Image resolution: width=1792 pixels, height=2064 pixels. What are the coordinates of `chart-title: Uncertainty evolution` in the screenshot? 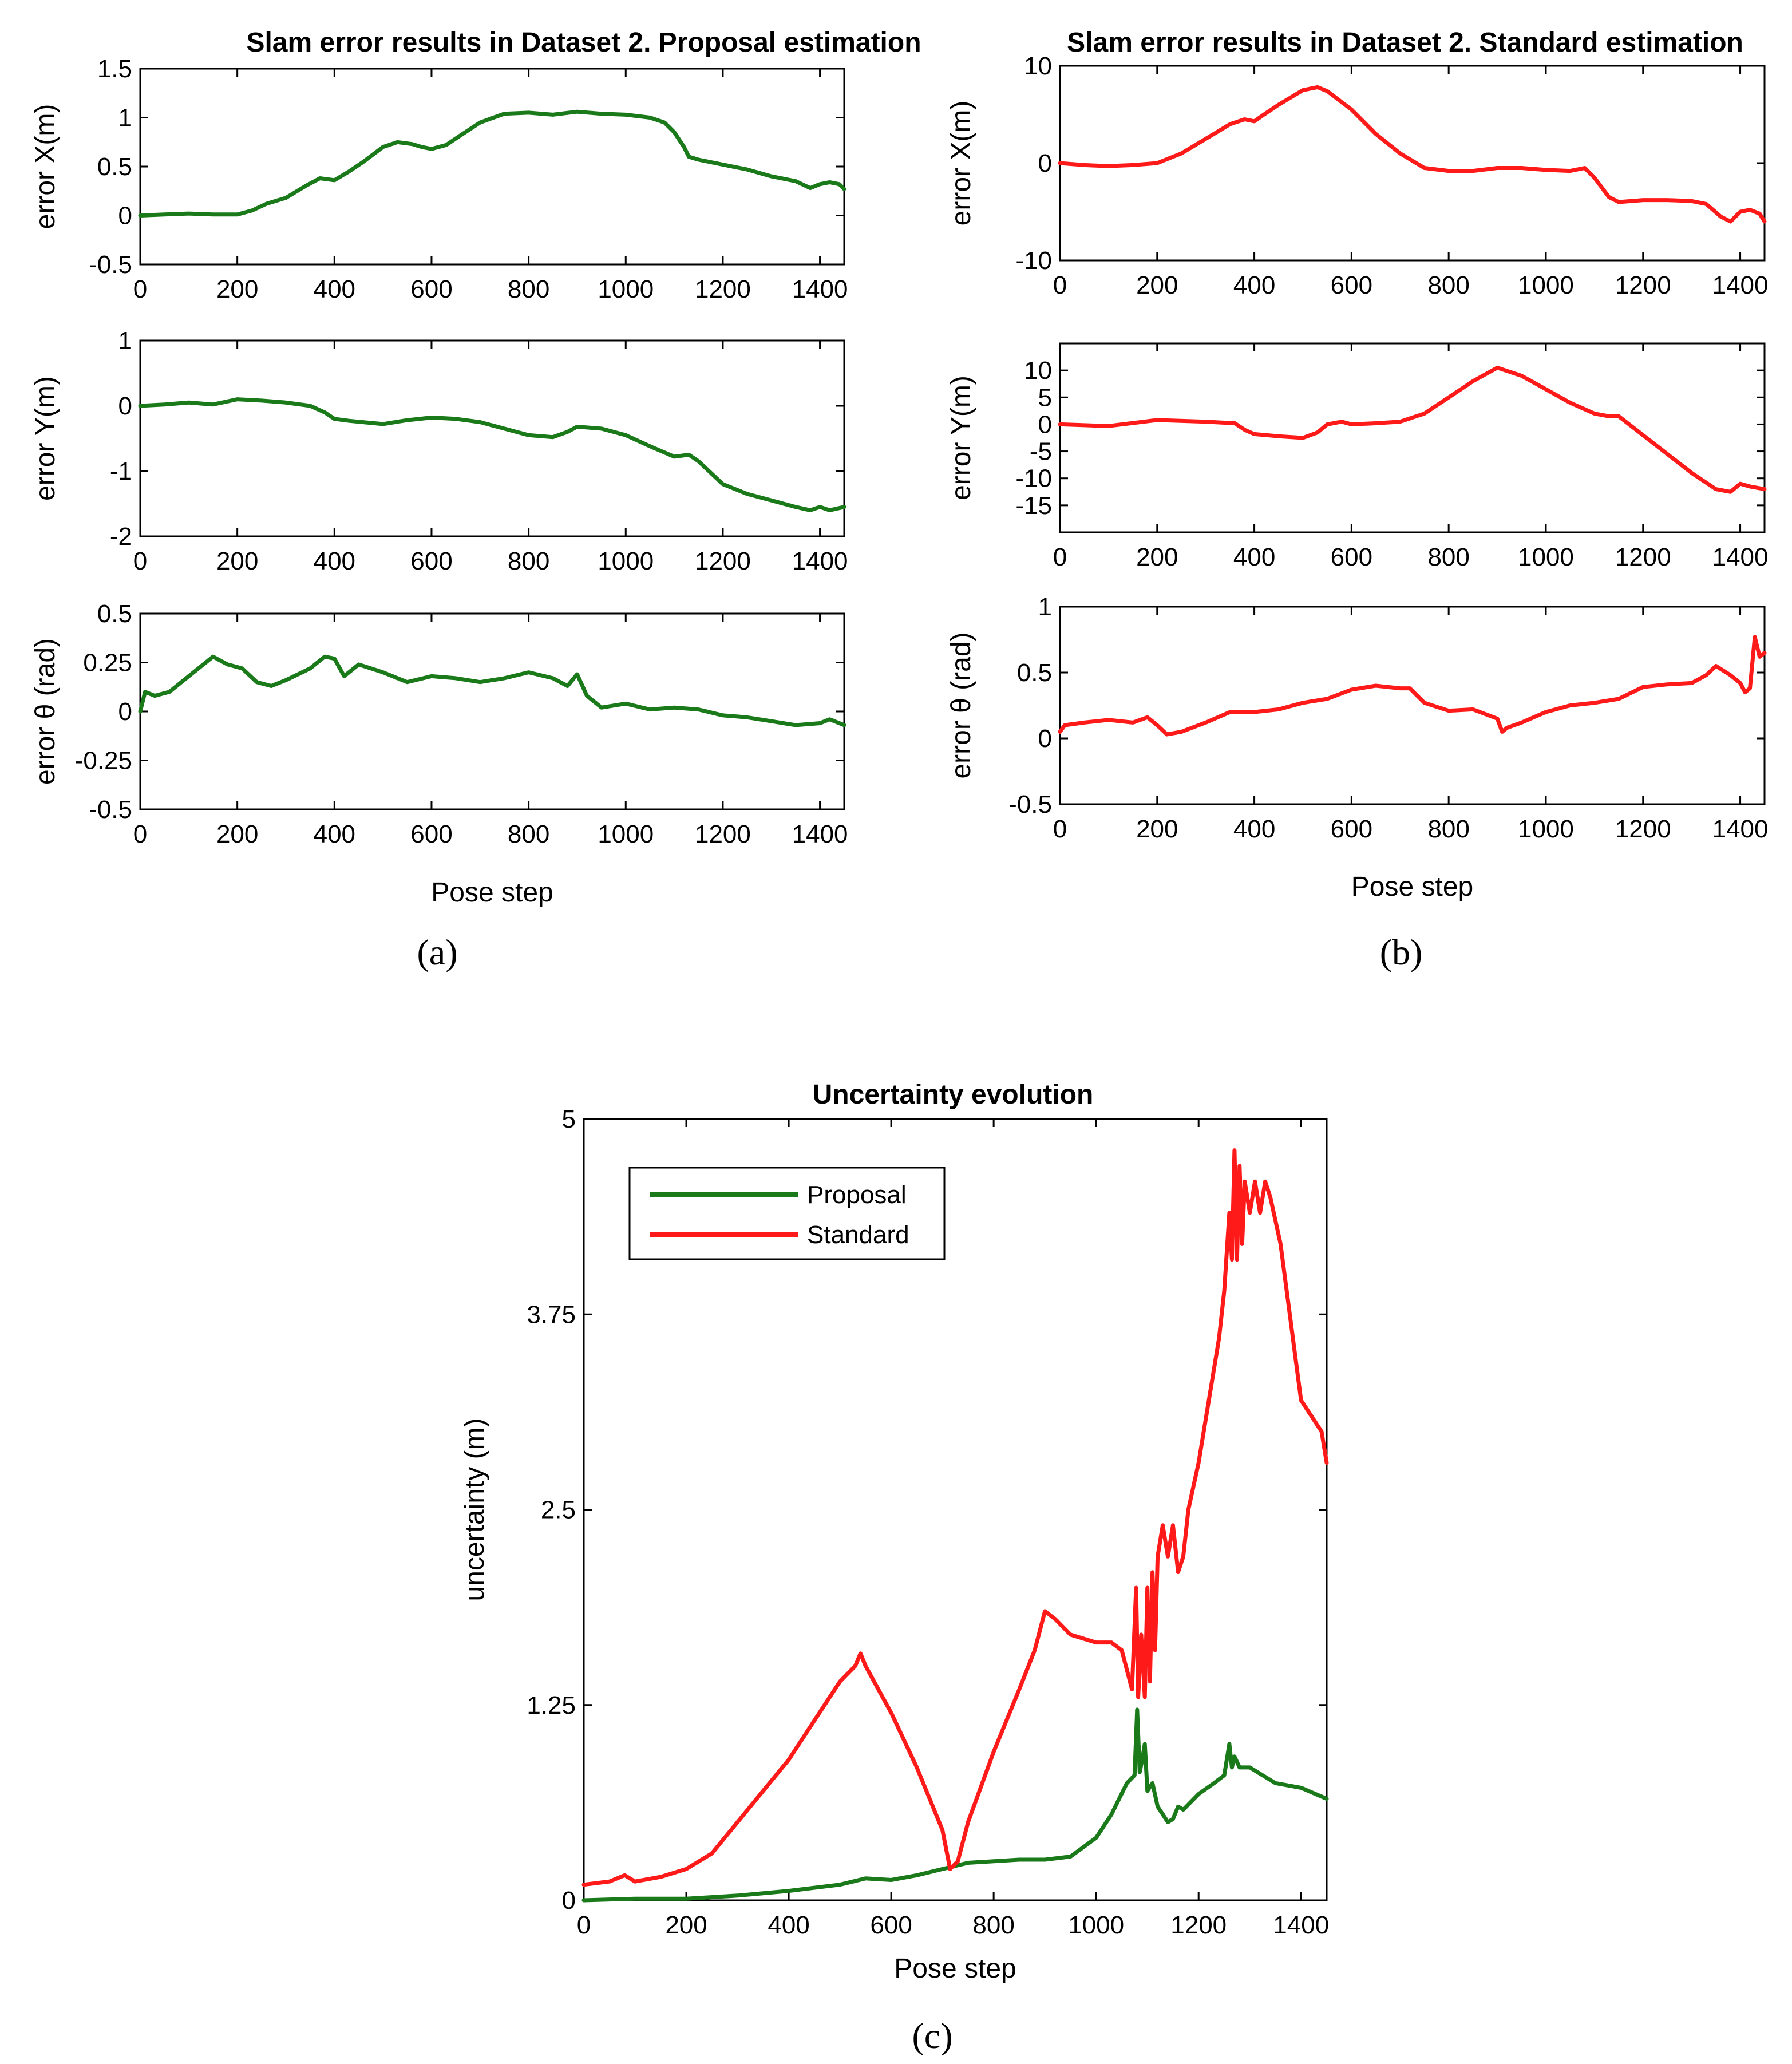 It's located at (953, 1095).